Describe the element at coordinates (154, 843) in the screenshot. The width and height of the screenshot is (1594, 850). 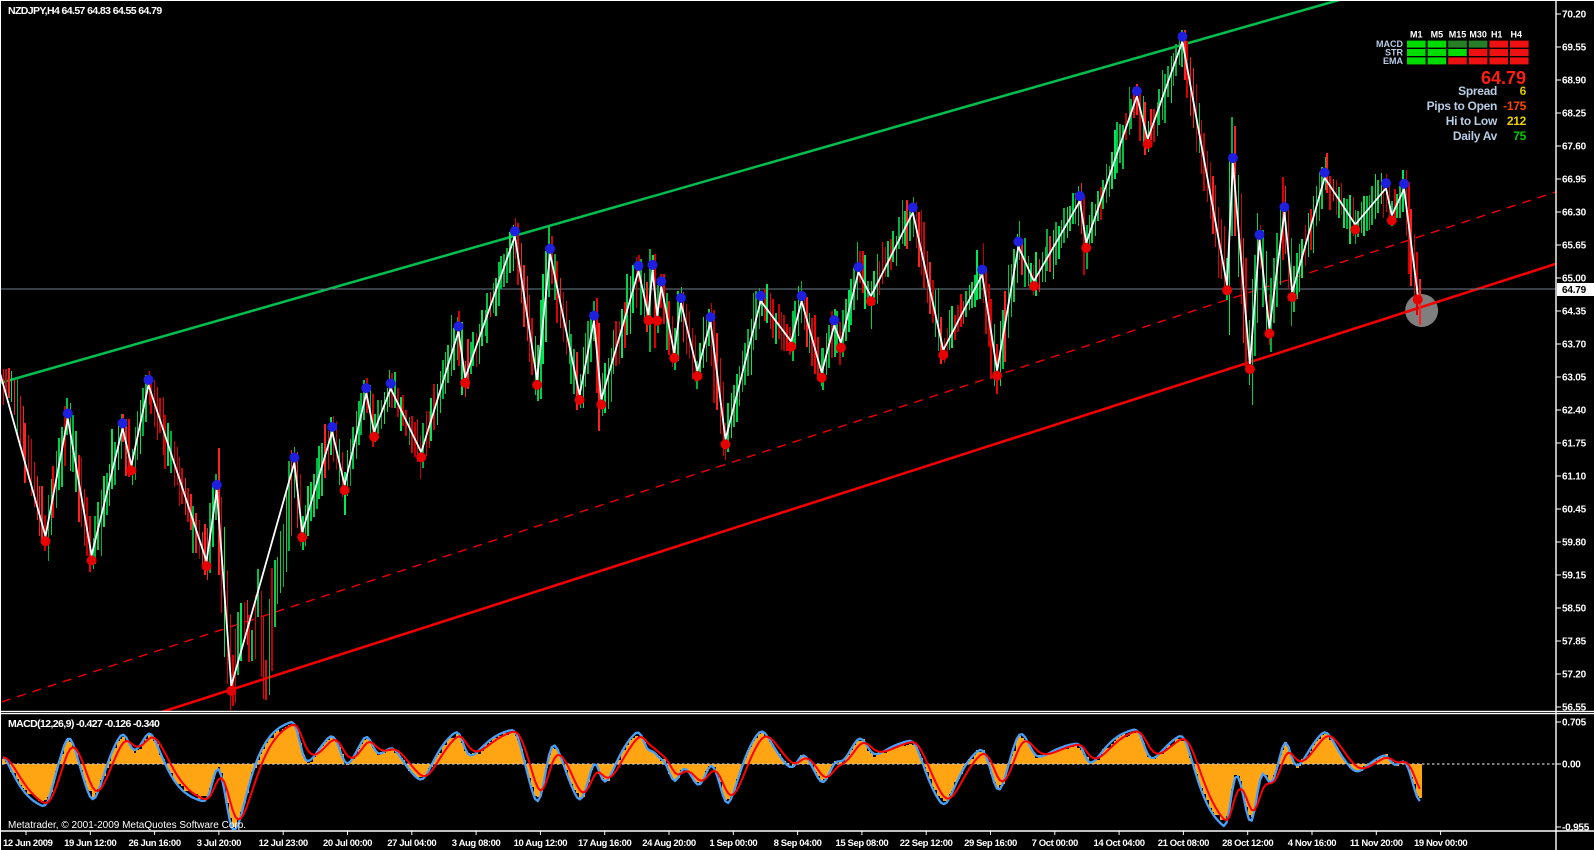
I see `svg-text: 26 Jun 16:00` at that location.